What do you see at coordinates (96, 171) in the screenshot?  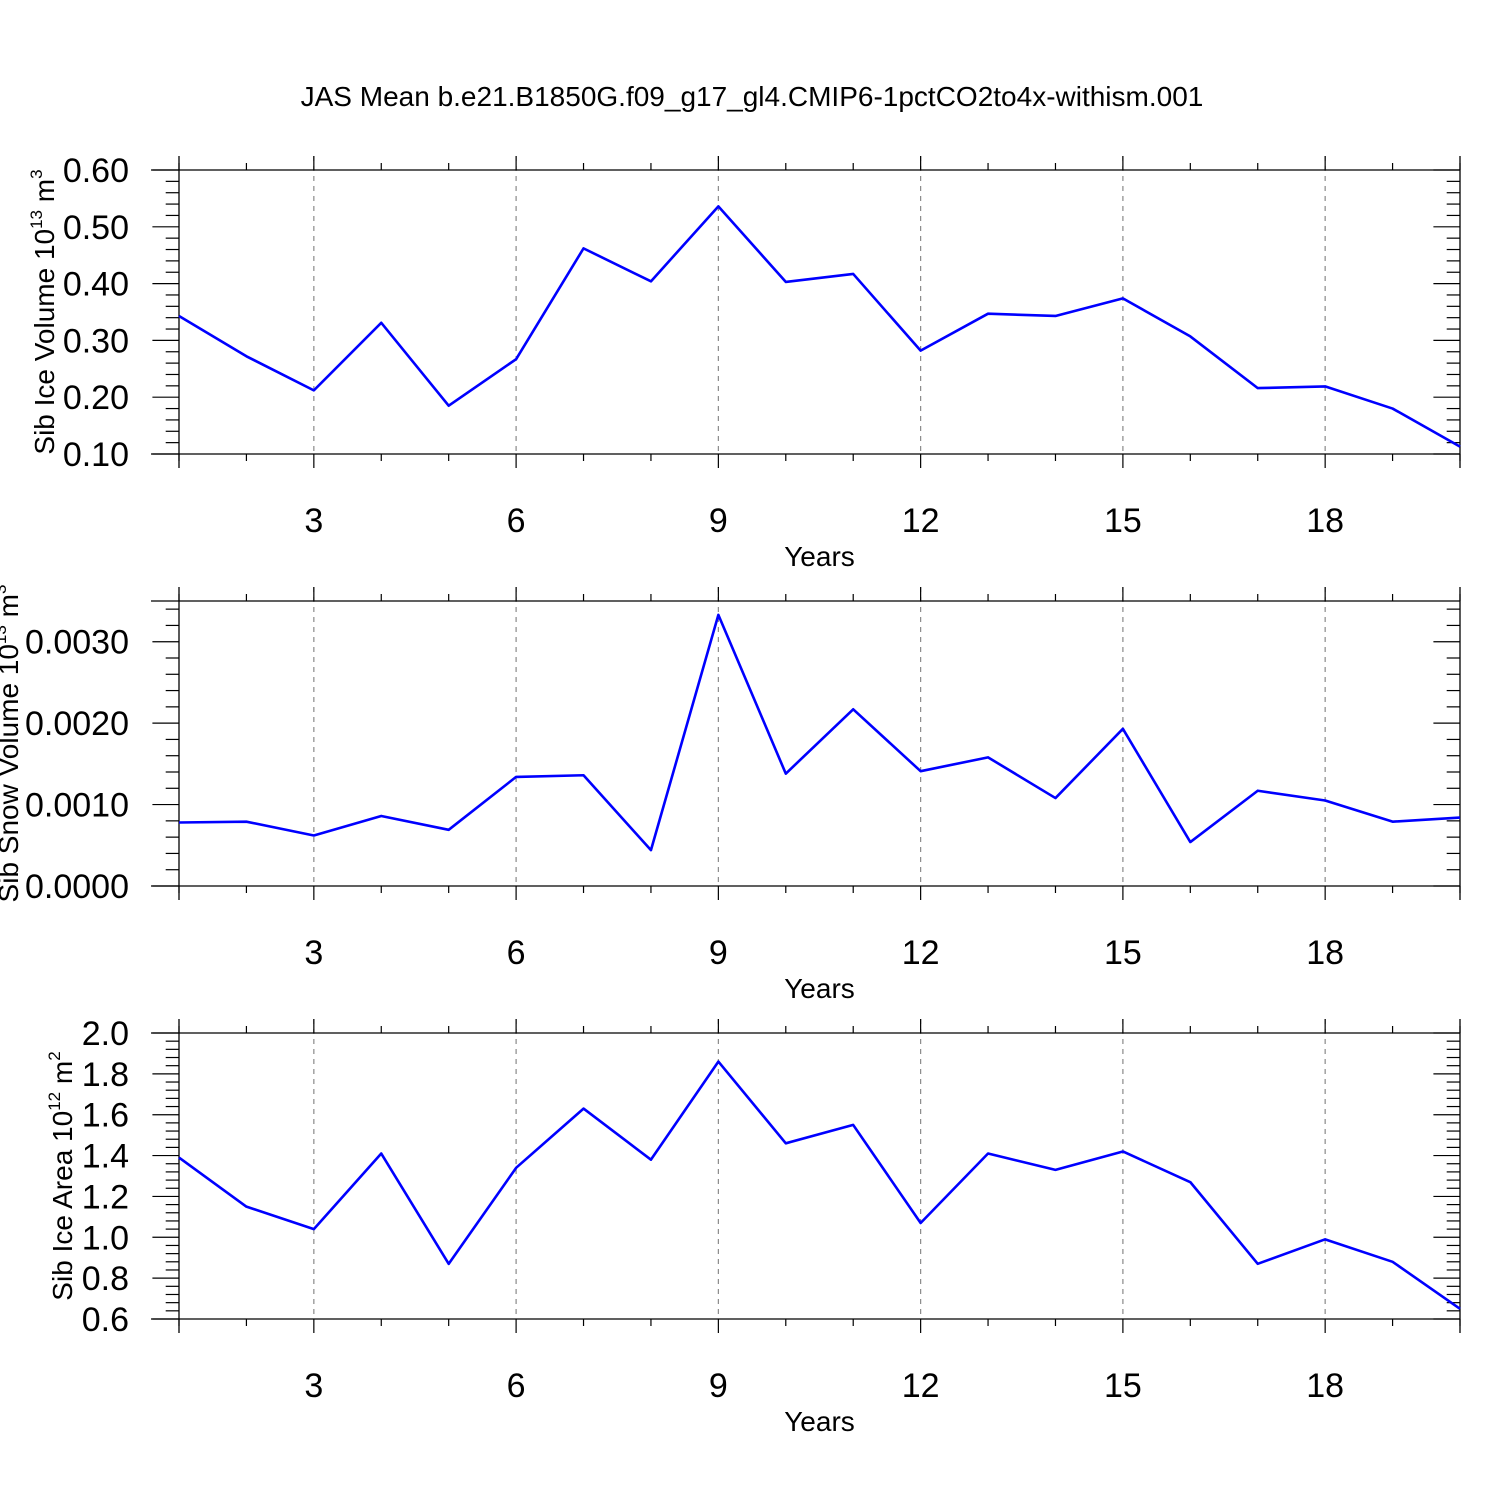 I see `y-tick-label: 0.60` at bounding box center [96, 171].